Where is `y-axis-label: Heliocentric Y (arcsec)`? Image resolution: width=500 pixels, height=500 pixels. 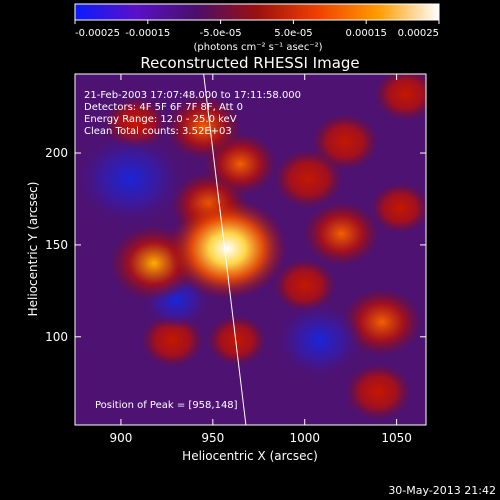 y-axis-label: Heliocentric Y (arcsec) is located at coordinates (33, 249).